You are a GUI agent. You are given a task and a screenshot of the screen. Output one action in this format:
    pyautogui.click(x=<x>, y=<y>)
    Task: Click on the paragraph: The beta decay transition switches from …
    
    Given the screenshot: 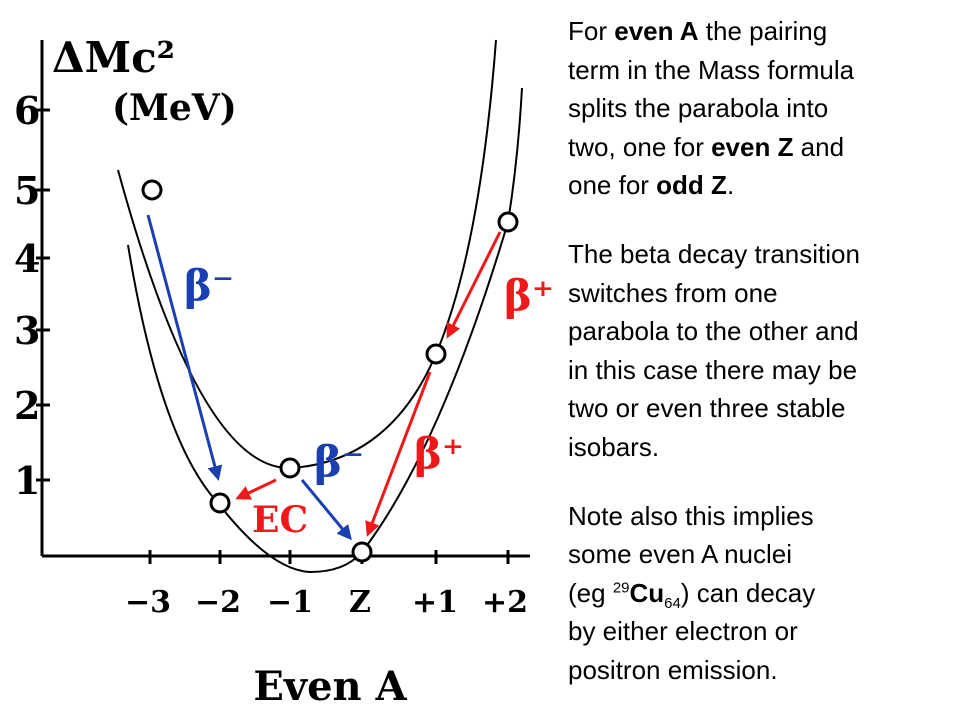 What is the action you would take?
    pyautogui.click(x=760, y=351)
    